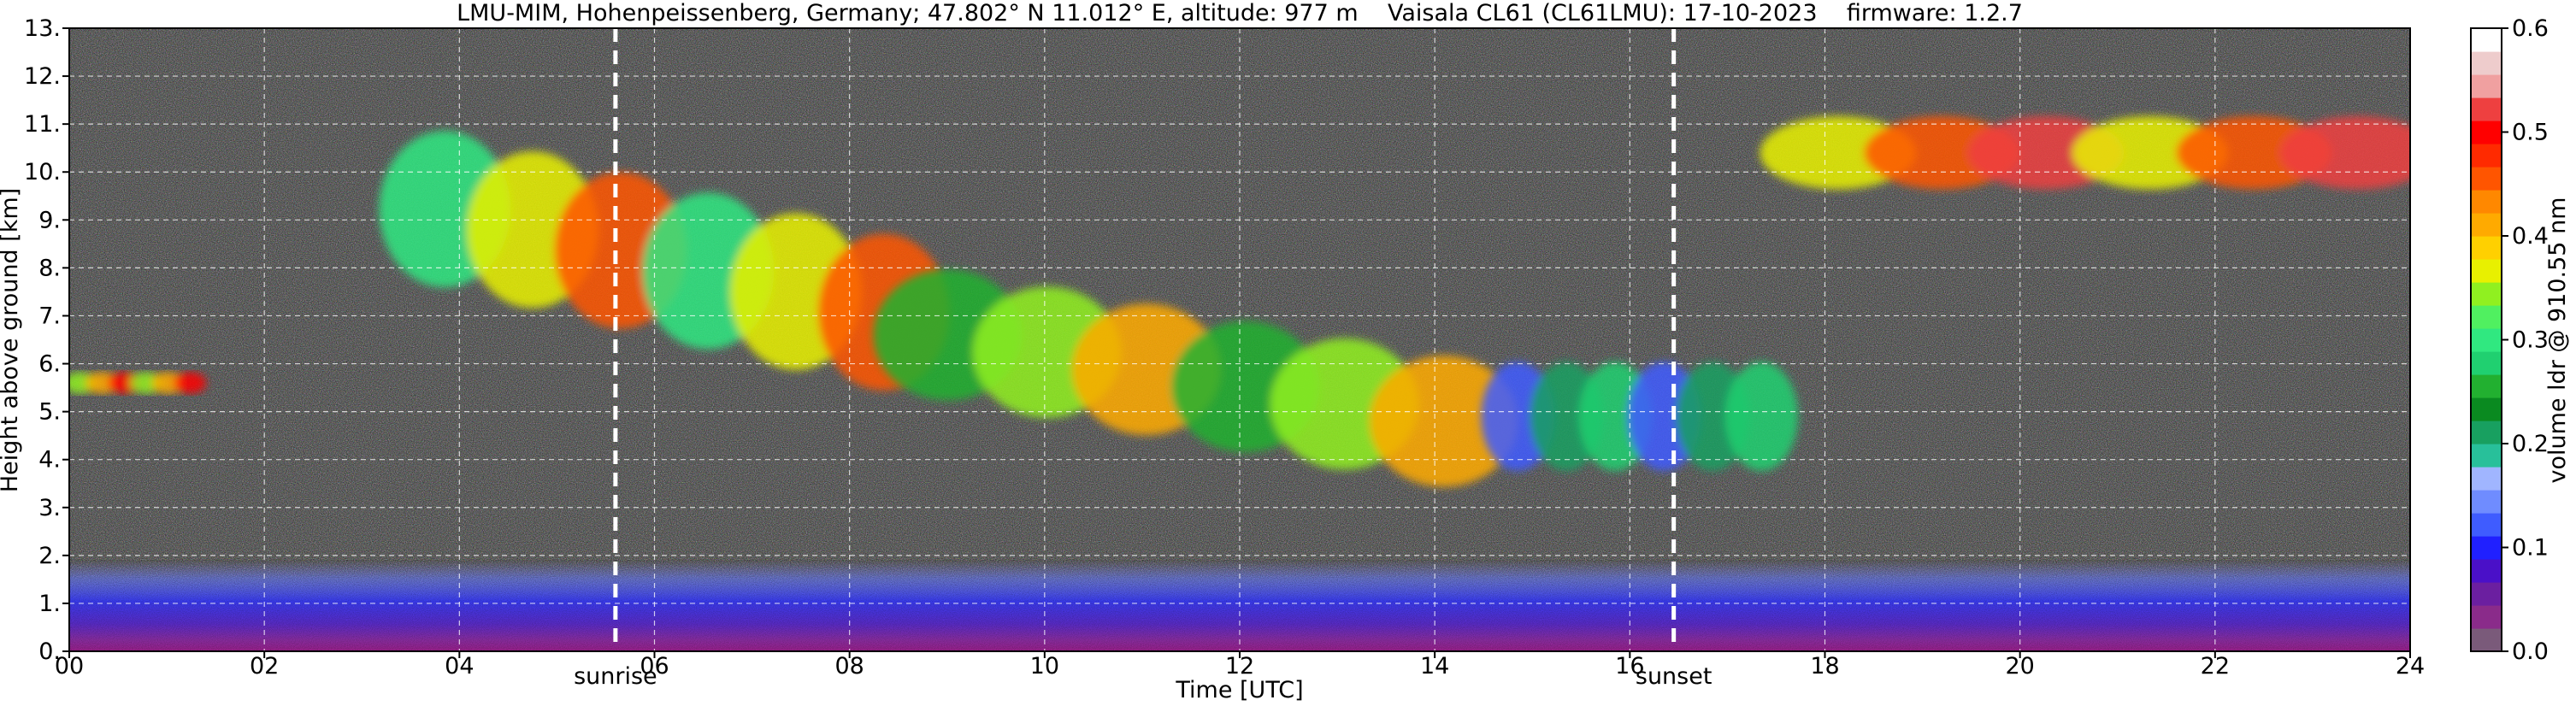 The height and width of the screenshot is (706, 2576). Describe the element at coordinates (2530, 28) in the screenshot. I see `colorbar-tick-label: 0.6` at that location.